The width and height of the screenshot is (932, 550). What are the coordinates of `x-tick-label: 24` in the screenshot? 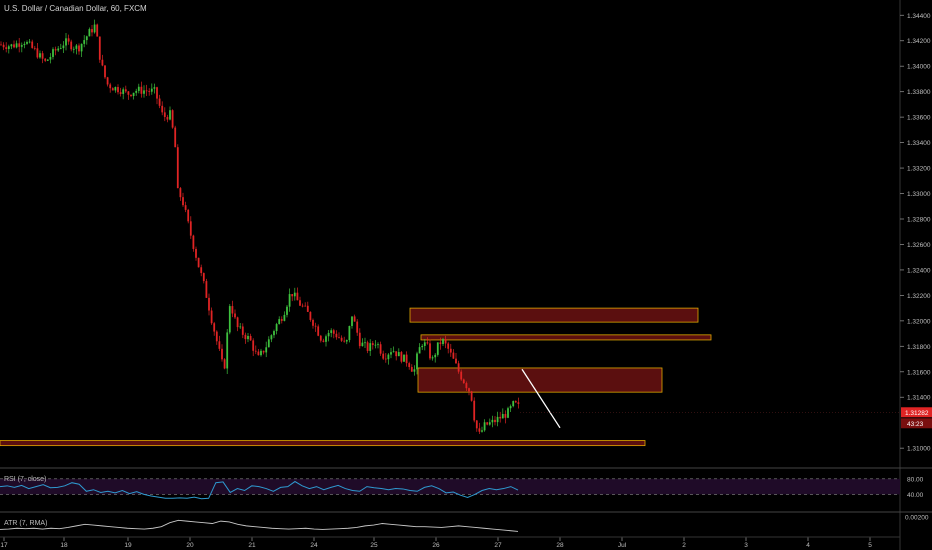 It's located at (314, 545).